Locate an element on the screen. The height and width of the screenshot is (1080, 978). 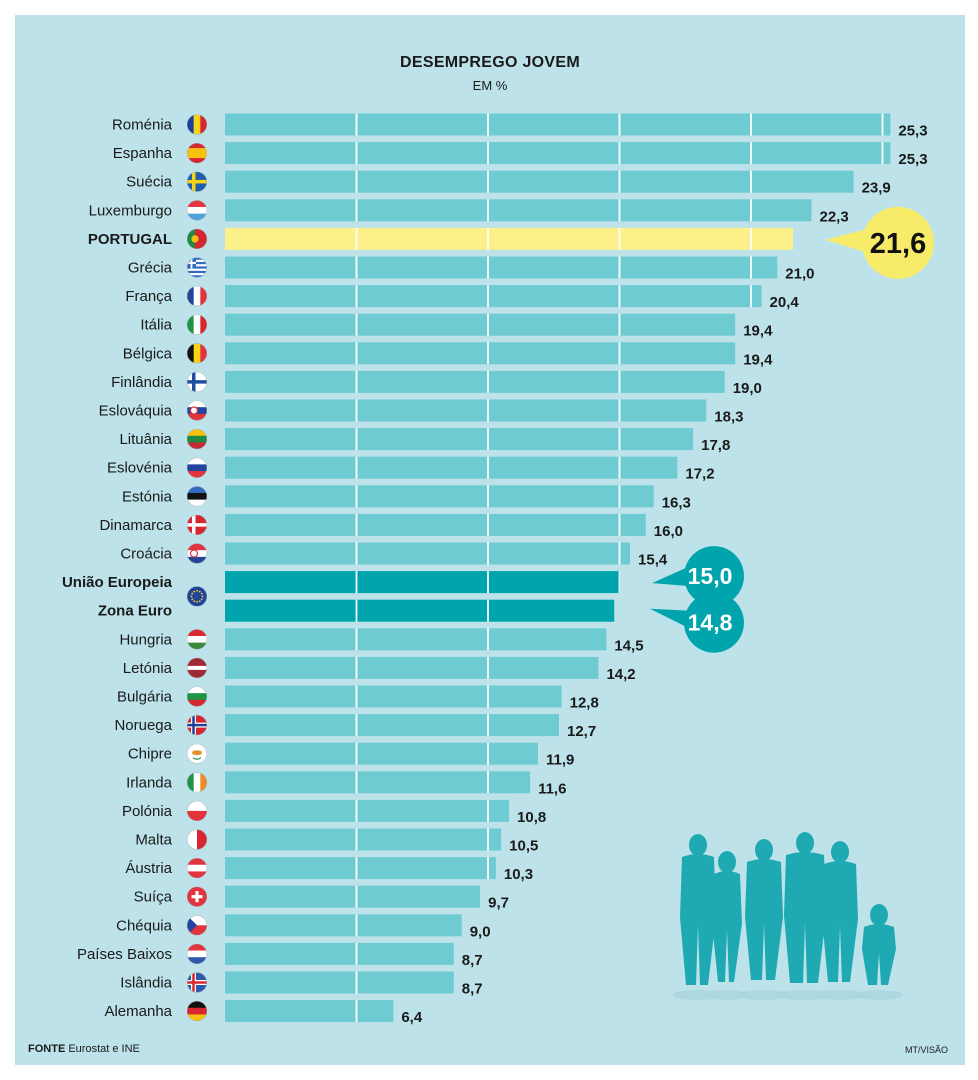
flag-belgium-icon is located at coordinates (197, 353).